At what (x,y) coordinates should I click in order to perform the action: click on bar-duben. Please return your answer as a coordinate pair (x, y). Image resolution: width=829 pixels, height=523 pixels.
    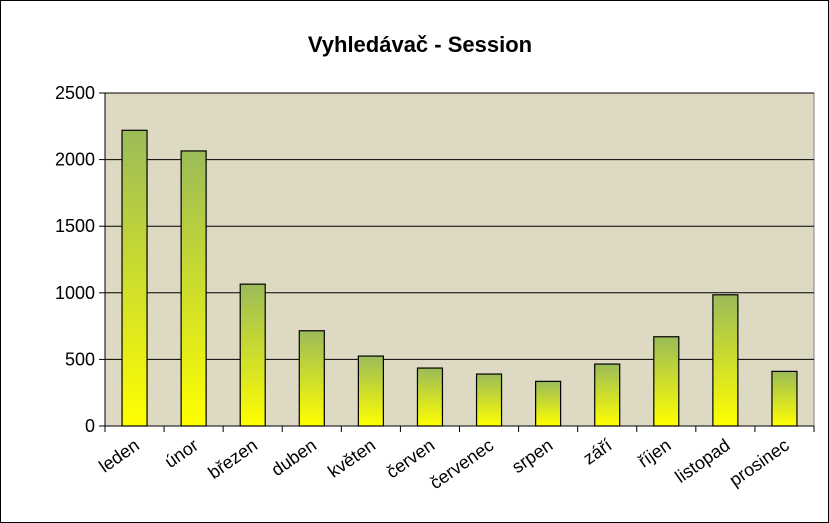
    Looking at the image, I should click on (311, 378).